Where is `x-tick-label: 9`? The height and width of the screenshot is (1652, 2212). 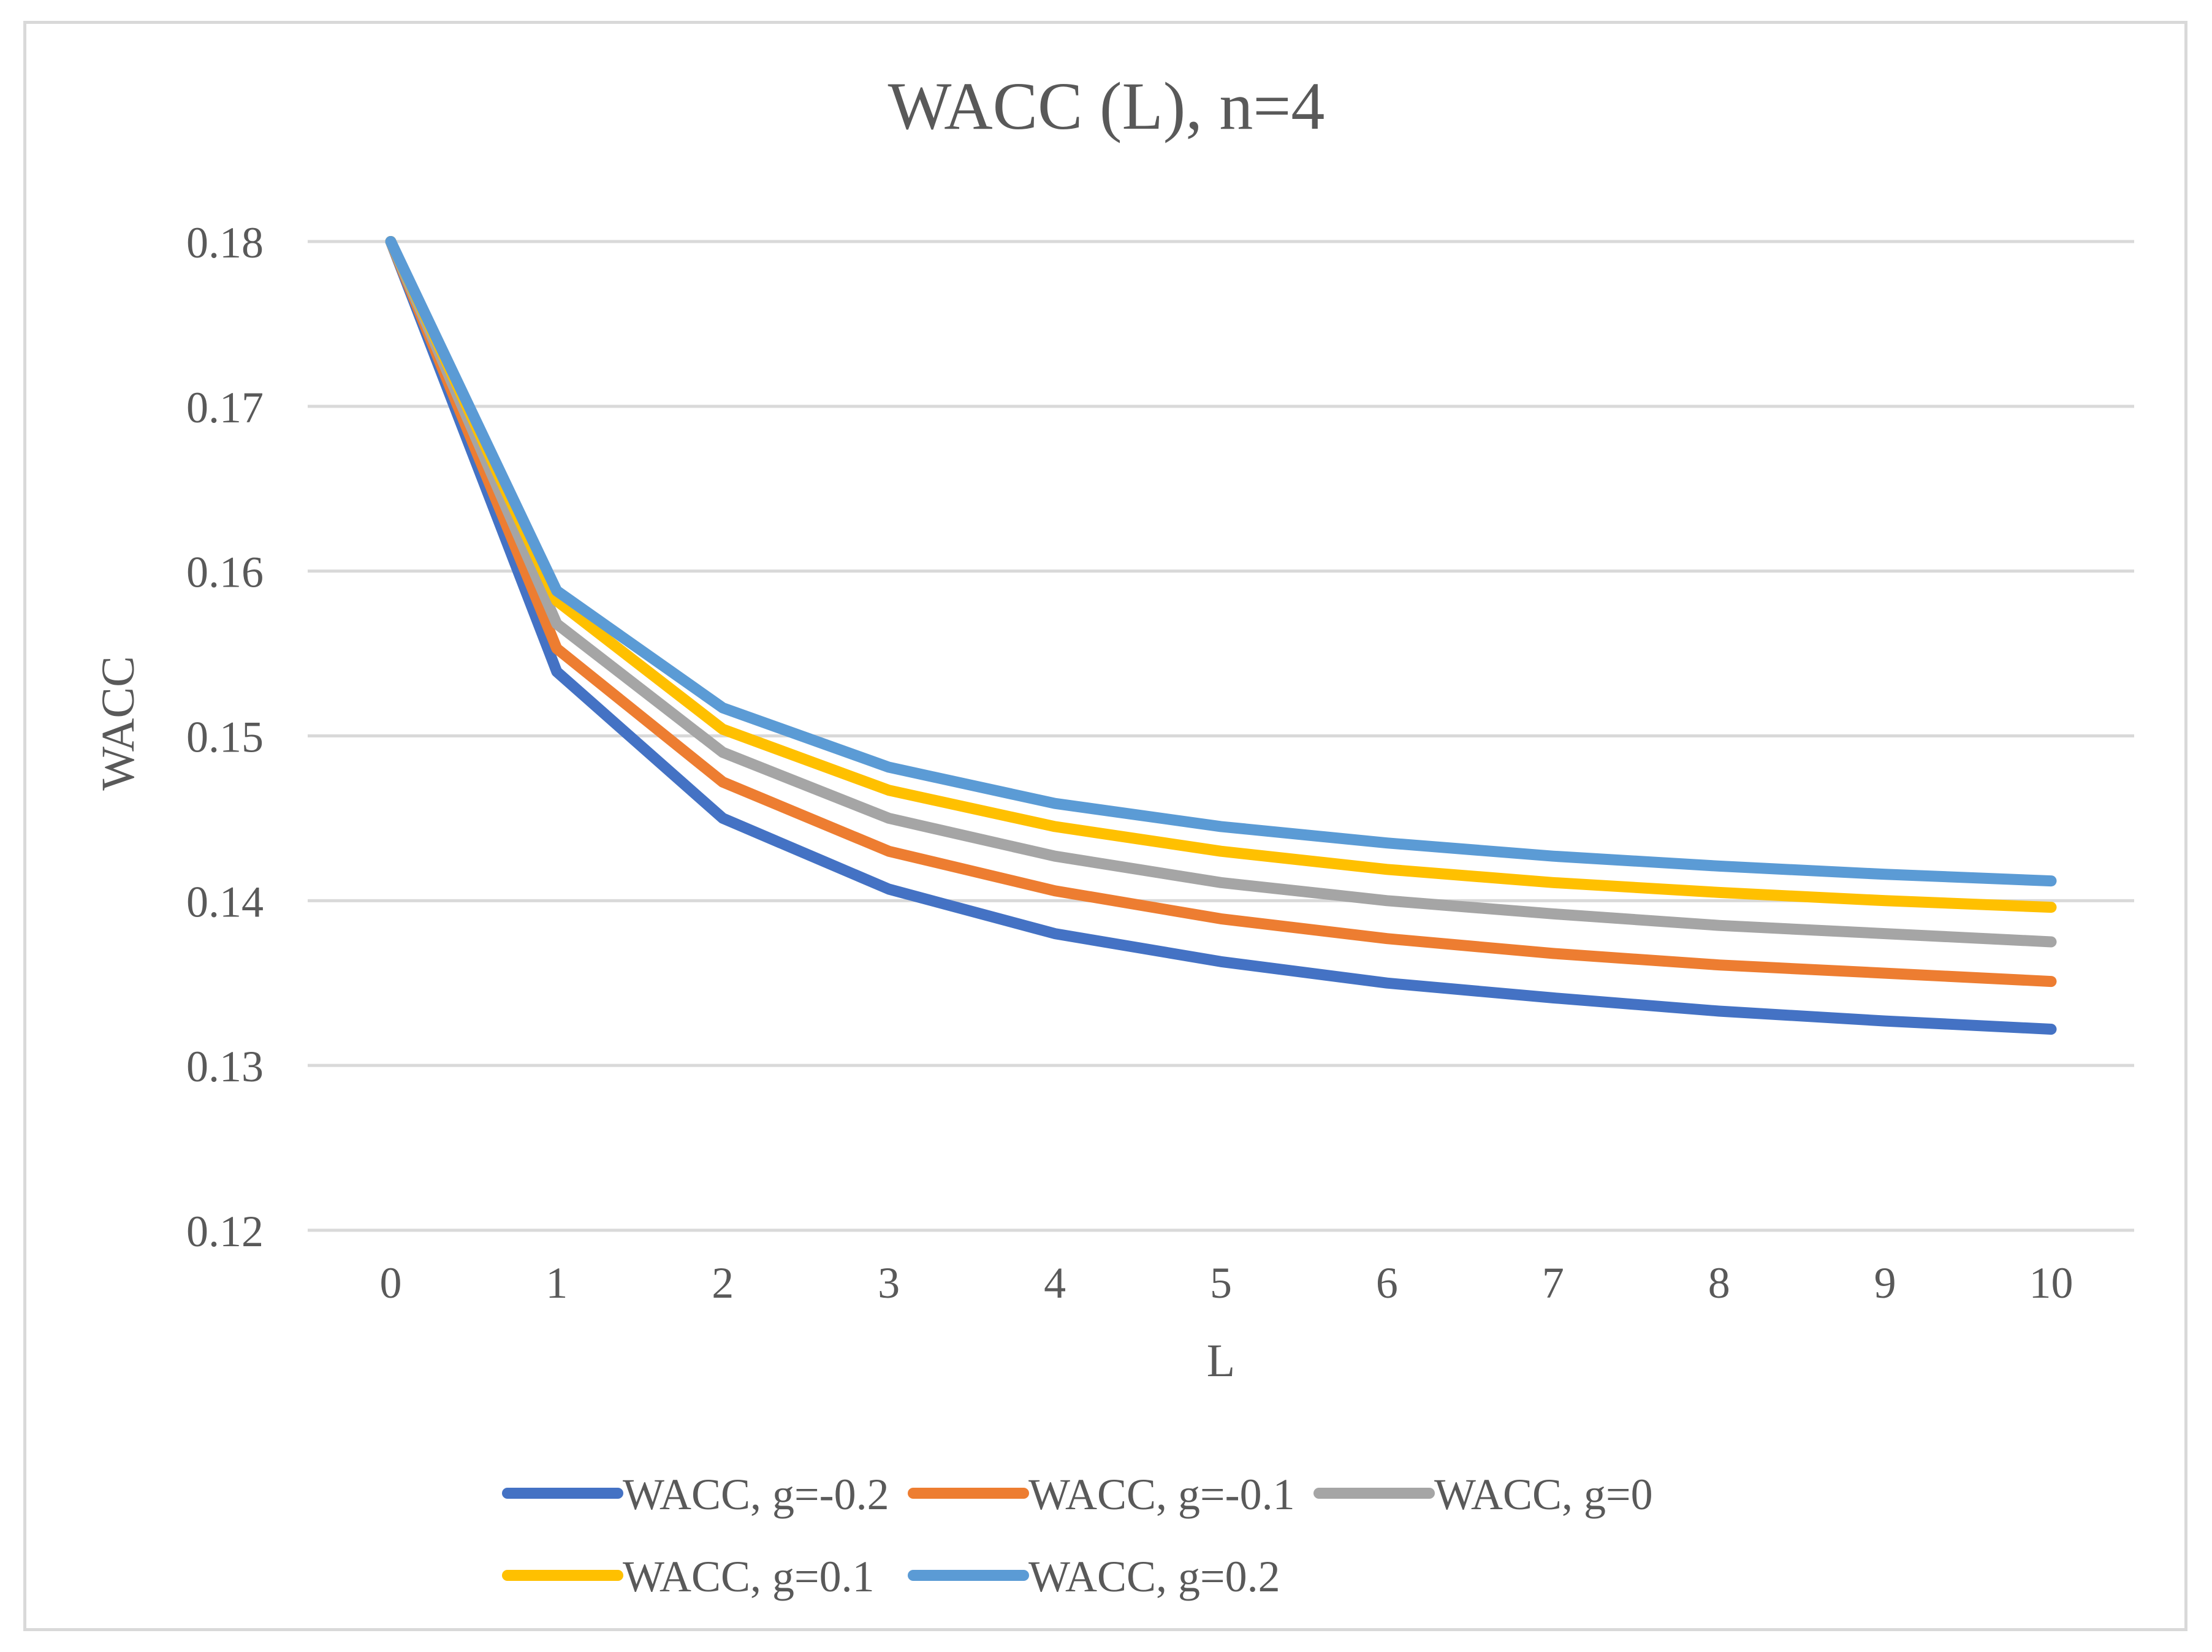
x-tick-label: 9 is located at coordinates (1885, 1283).